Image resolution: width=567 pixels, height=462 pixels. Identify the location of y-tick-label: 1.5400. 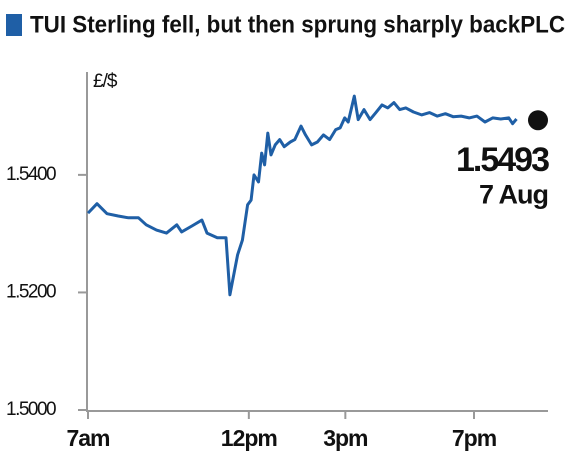
(31, 174).